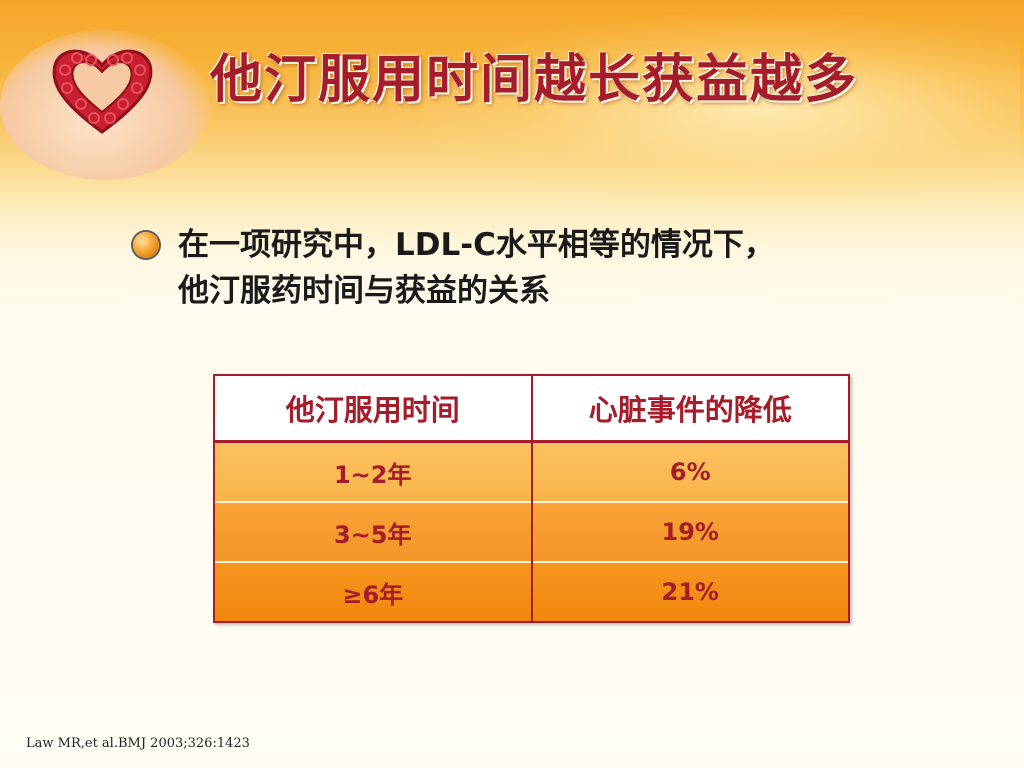 This screenshot has height=768, width=1024. What do you see at coordinates (476, 245) in the screenshot?
I see `intro-line-1: 在一项研究中，LDL-C水平相等的情况下，` at bounding box center [476, 245].